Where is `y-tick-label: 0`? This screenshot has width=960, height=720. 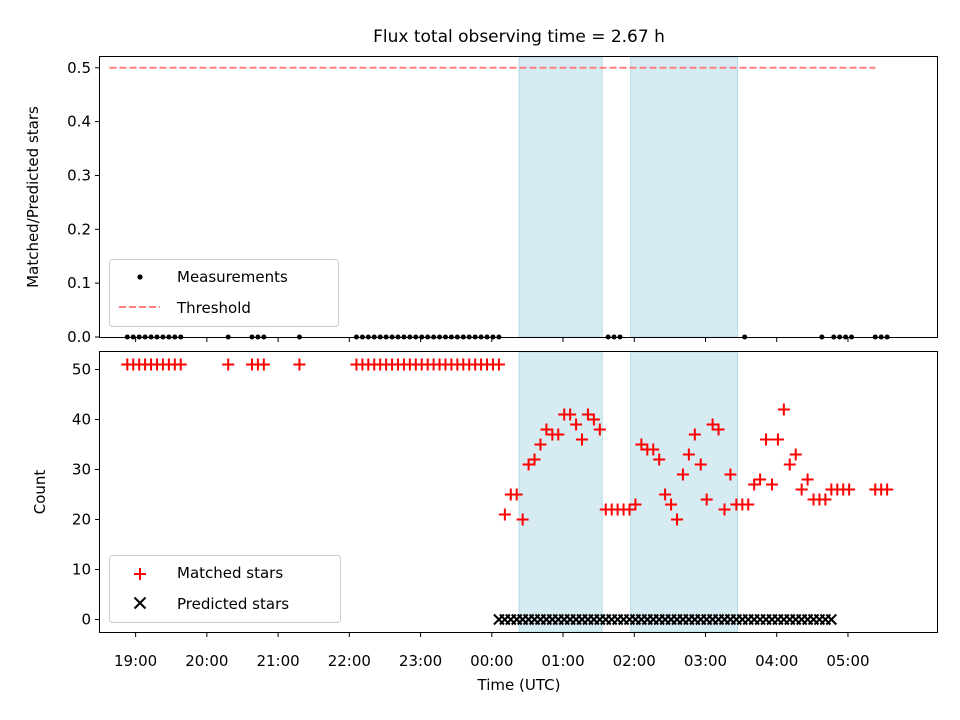 y-tick-label: 0 is located at coordinates (86, 620).